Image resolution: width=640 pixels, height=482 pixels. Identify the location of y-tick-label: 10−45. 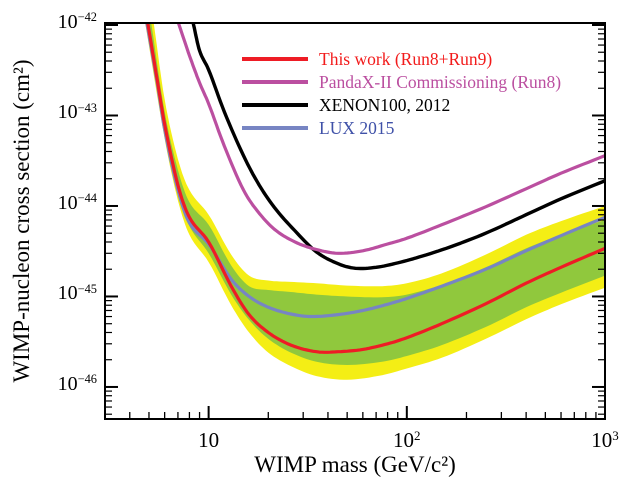
(77, 293).